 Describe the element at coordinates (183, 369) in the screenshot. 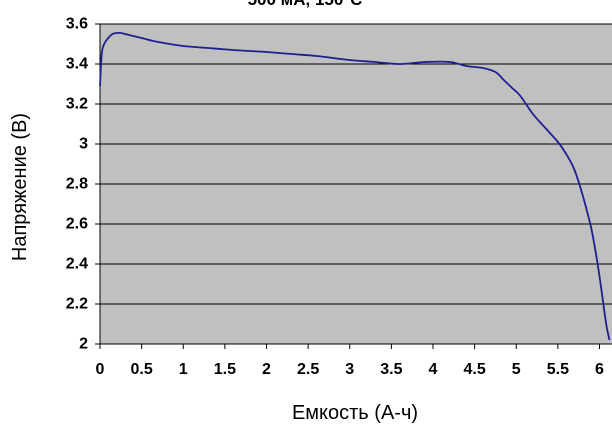

I see `x-tick-label: 1` at that location.